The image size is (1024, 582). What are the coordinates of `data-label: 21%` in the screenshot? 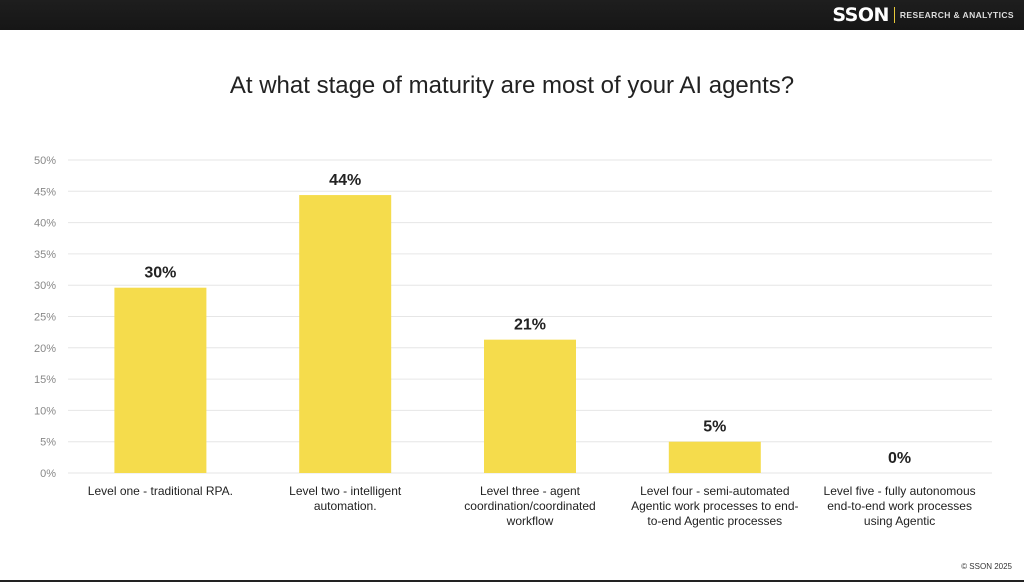 It's located at (530, 325).